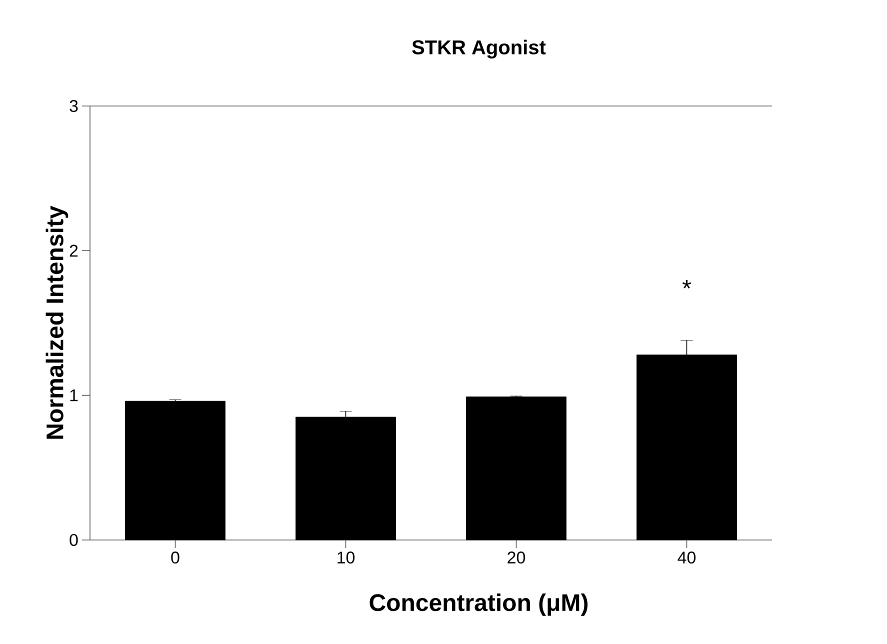  What do you see at coordinates (687, 558) in the screenshot?
I see `x-tick-label: 40` at bounding box center [687, 558].